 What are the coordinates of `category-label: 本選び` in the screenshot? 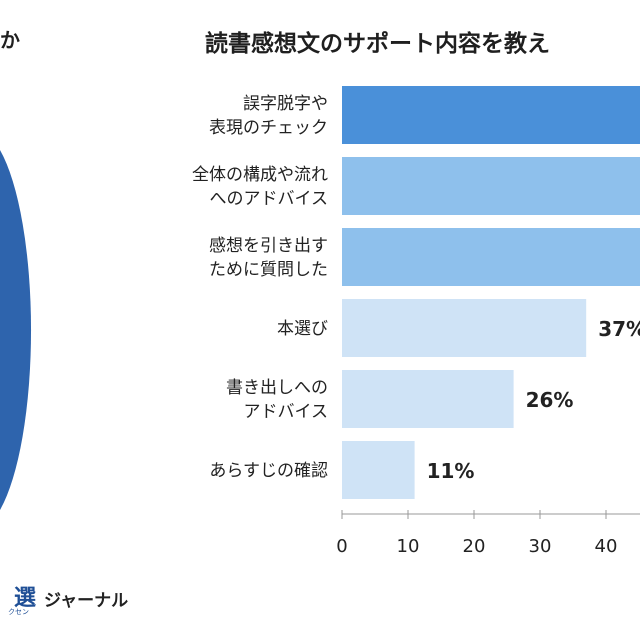 It's located at (302, 329).